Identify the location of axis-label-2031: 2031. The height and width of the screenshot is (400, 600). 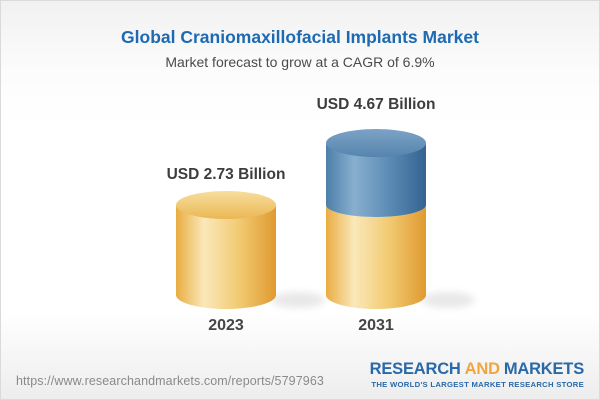
(376, 325).